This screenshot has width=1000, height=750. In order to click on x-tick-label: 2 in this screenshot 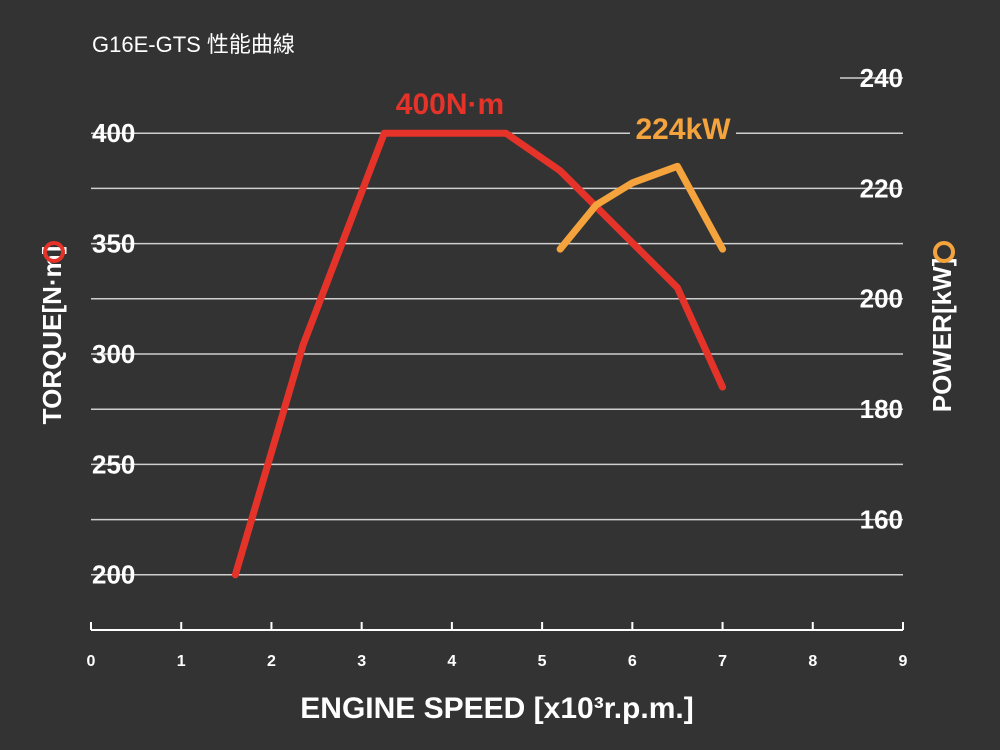, I will do `click(271, 661)`.